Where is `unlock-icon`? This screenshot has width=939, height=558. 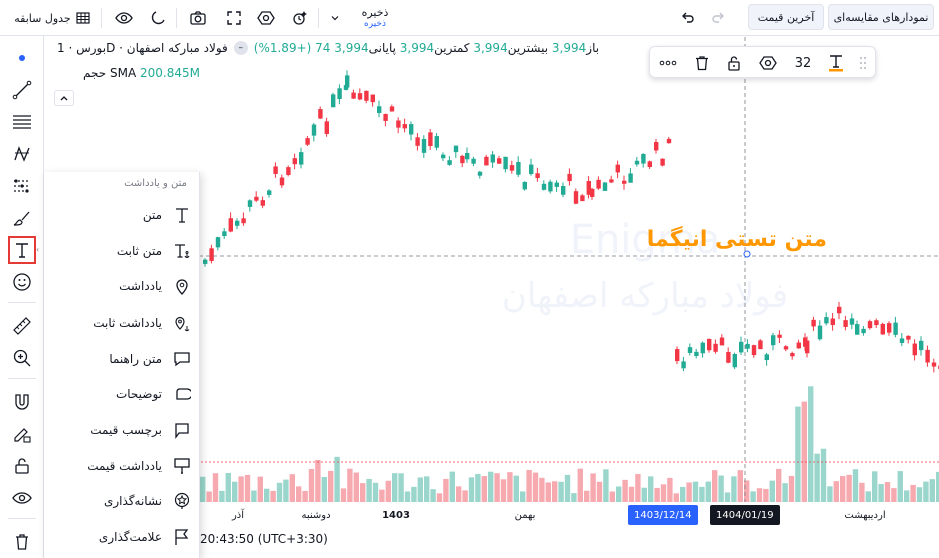 unlock-icon is located at coordinates (22, 466).